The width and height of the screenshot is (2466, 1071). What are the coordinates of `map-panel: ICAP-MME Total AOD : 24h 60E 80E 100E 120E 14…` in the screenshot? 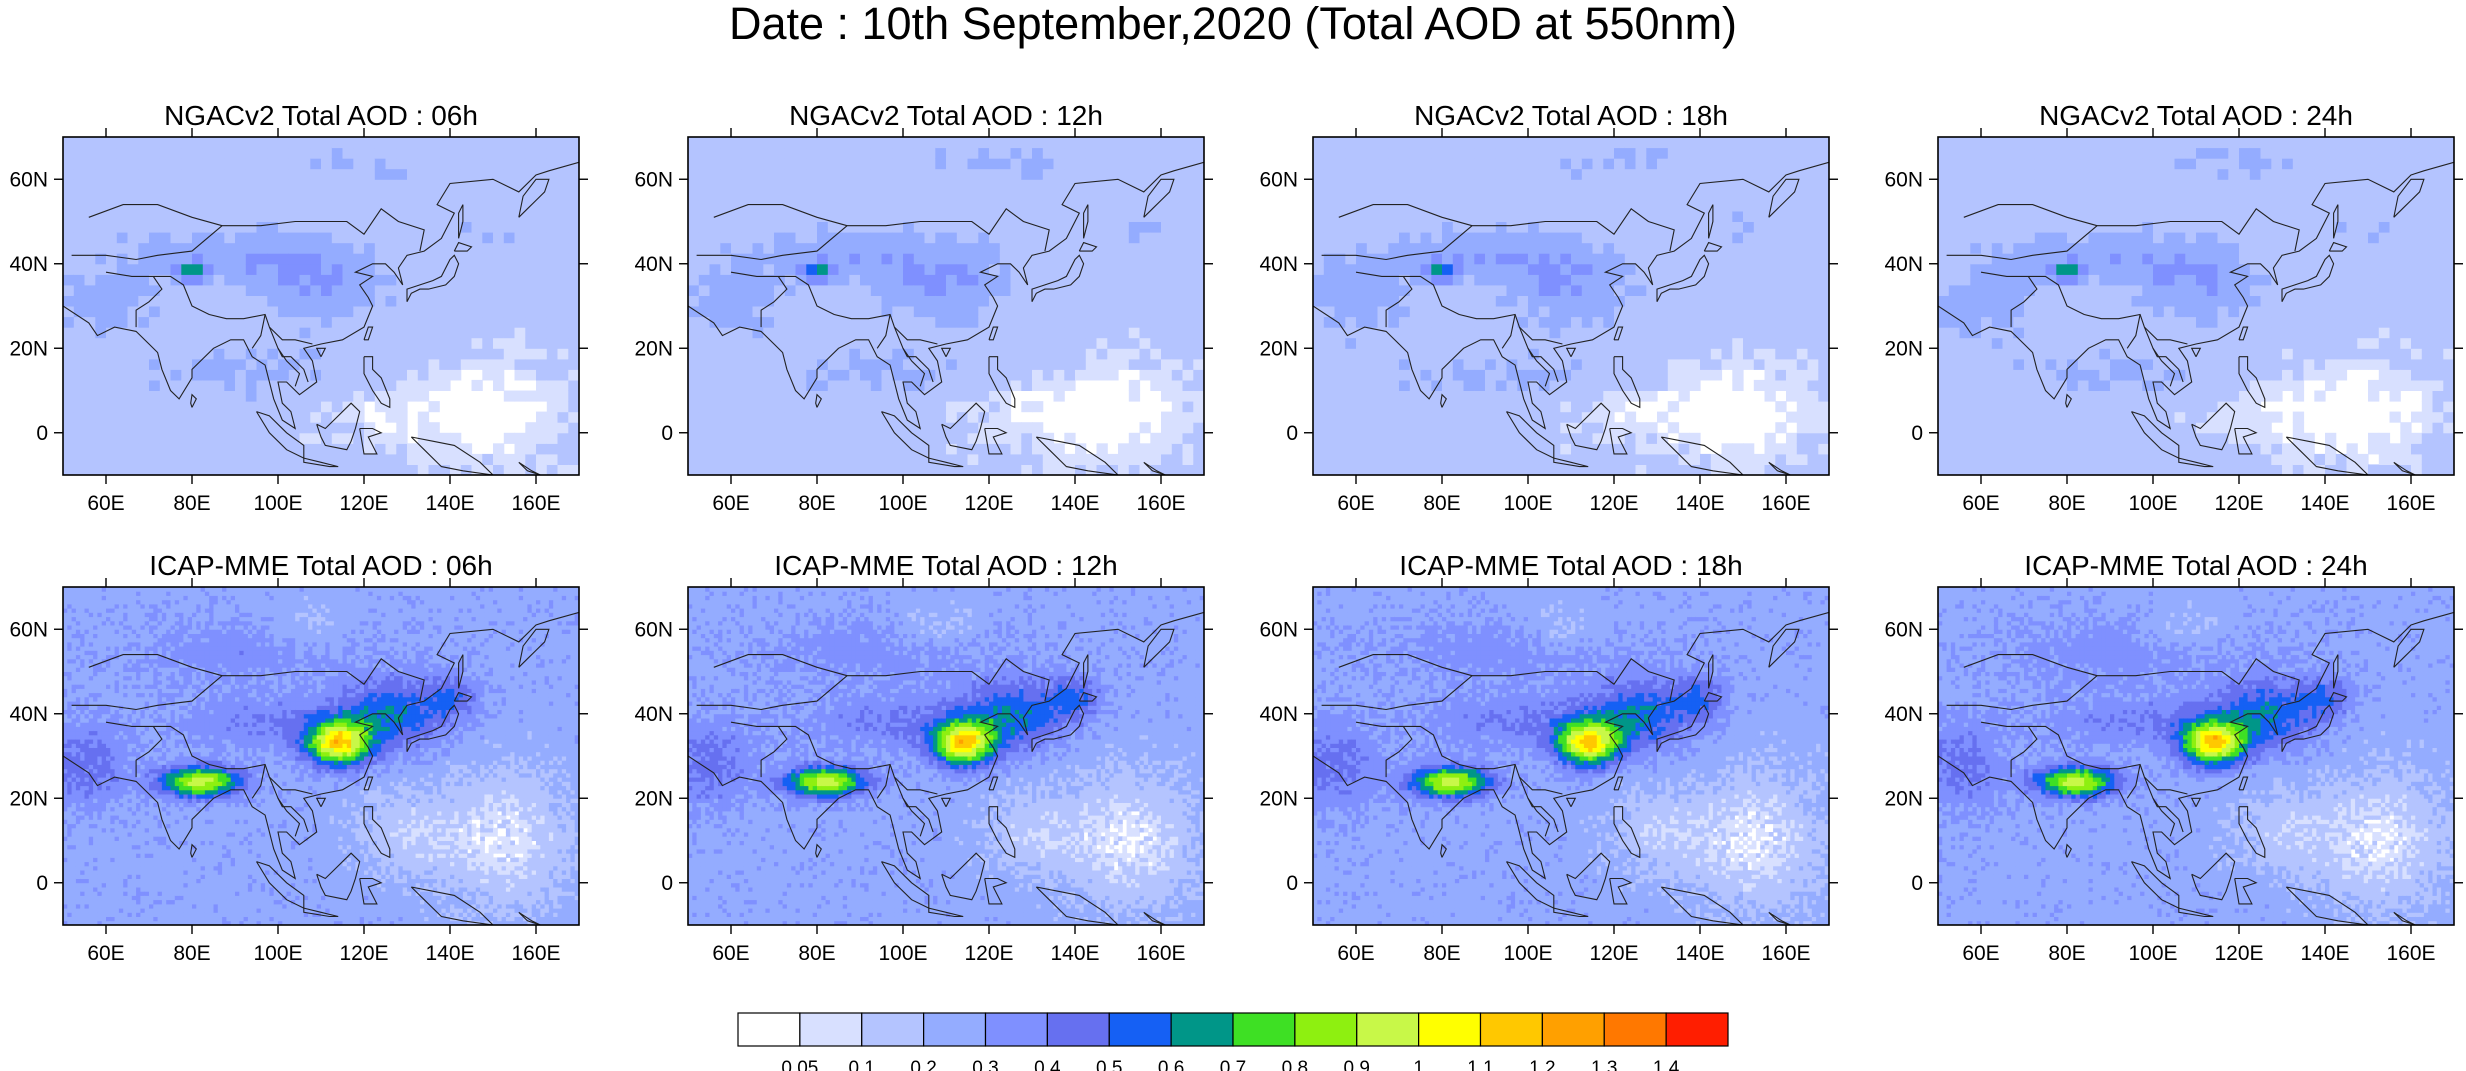 It's located at (2173, 757).